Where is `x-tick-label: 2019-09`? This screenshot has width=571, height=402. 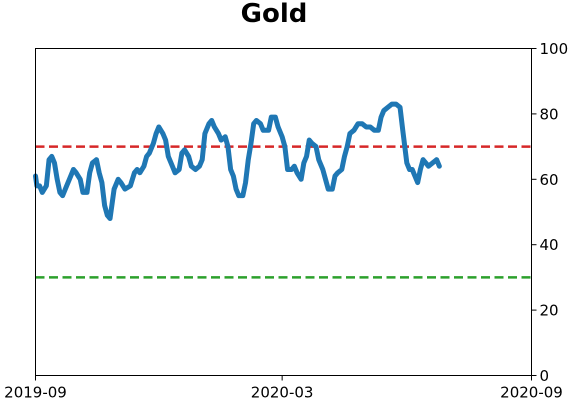 x-tick-label: 2019-09 is located at coordinates (35, 393).